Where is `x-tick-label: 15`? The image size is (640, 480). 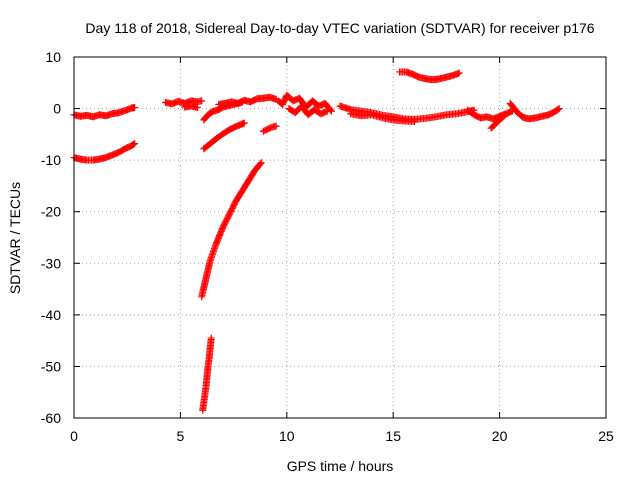
x-tick-label: 15 is located at coordinates (393, 436).